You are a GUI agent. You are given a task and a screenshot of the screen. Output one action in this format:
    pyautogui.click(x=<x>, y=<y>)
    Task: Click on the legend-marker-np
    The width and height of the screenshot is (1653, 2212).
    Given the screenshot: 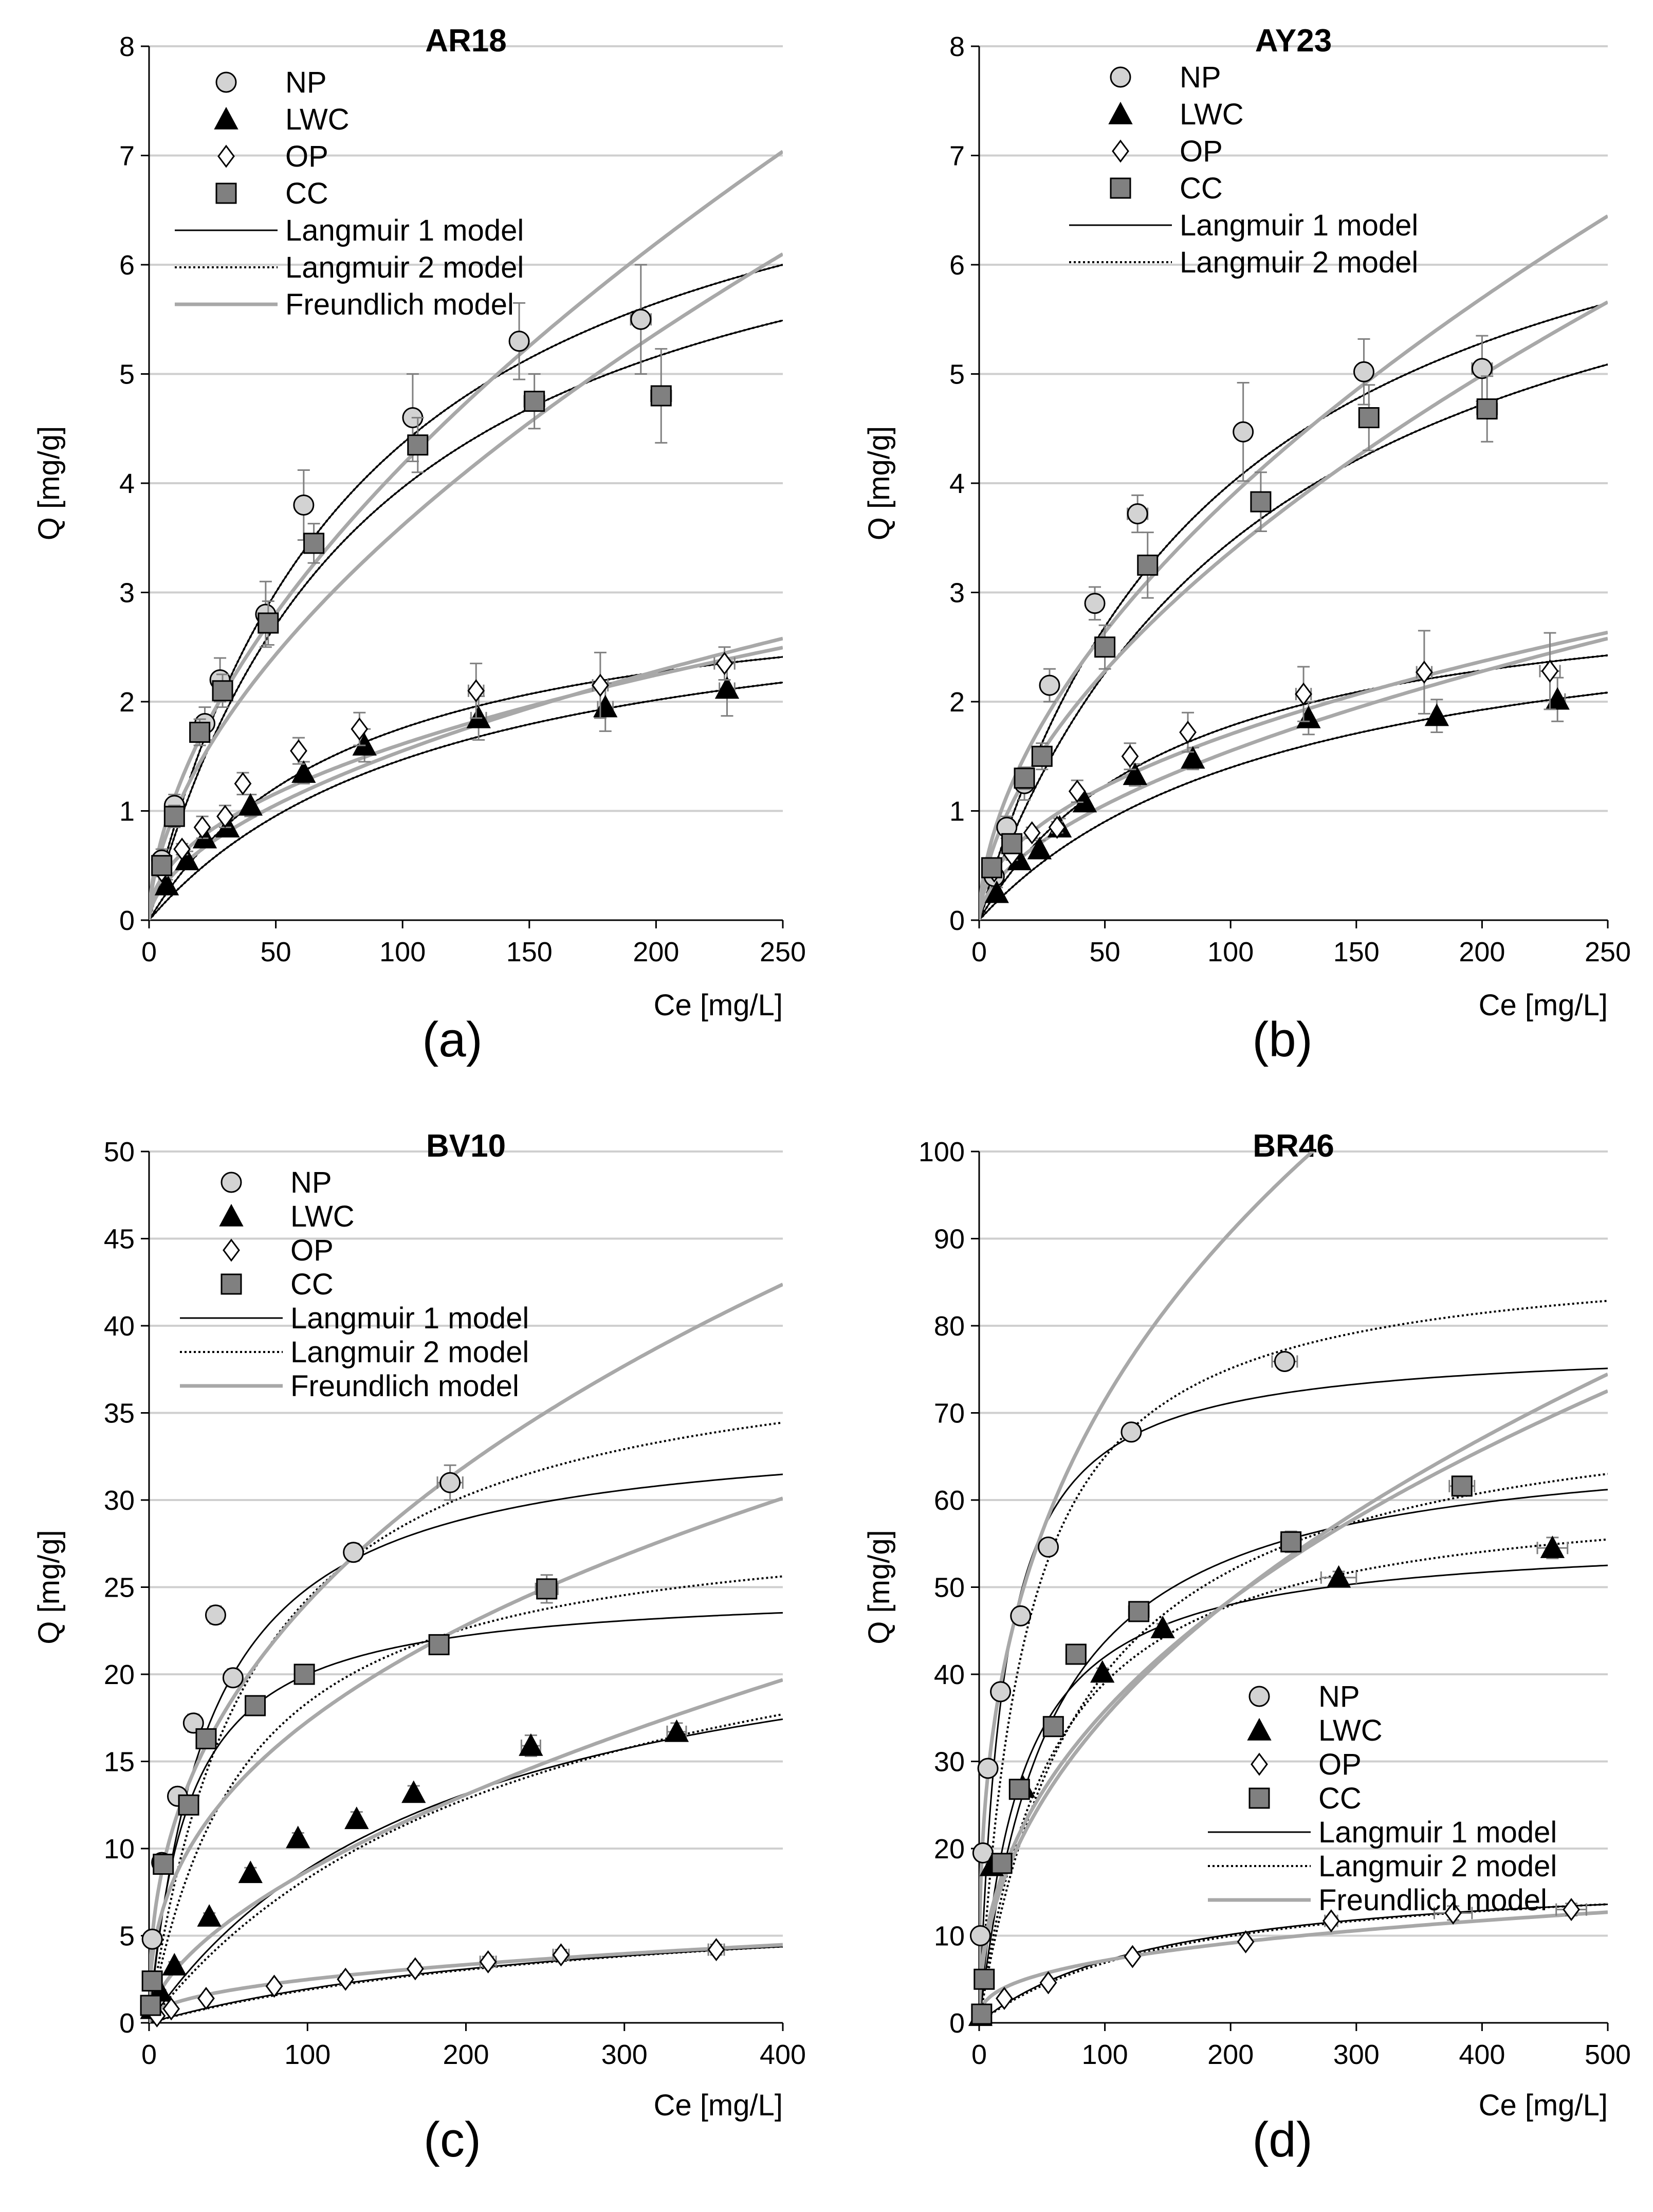 What is the action you would take?
    pyautogui.click(x=1120, y=77)
    